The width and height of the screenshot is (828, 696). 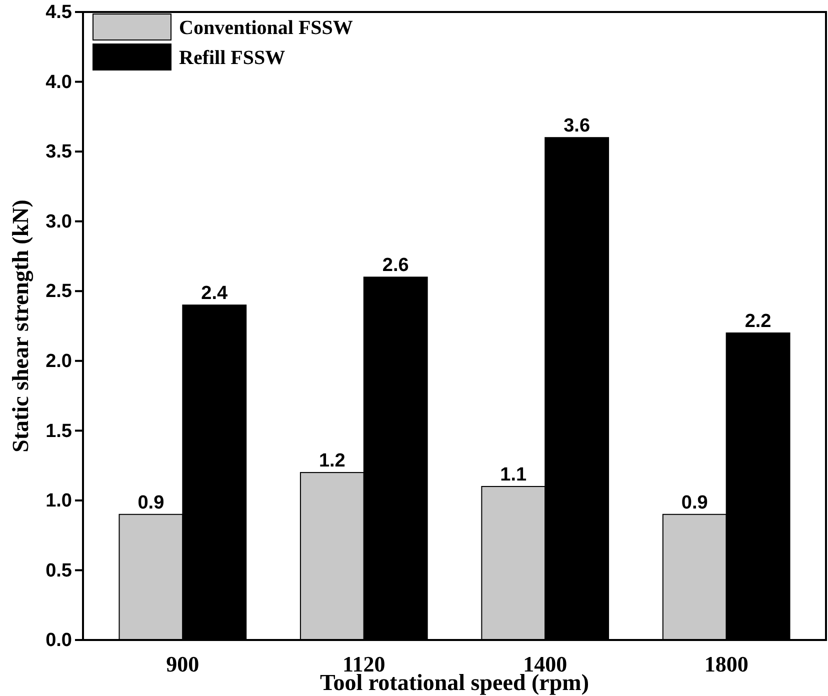 What do you see at coordinates (59, 82) in the screenshot?
I see `y-tick-label: 4.0` at bounding box center [59, 82].